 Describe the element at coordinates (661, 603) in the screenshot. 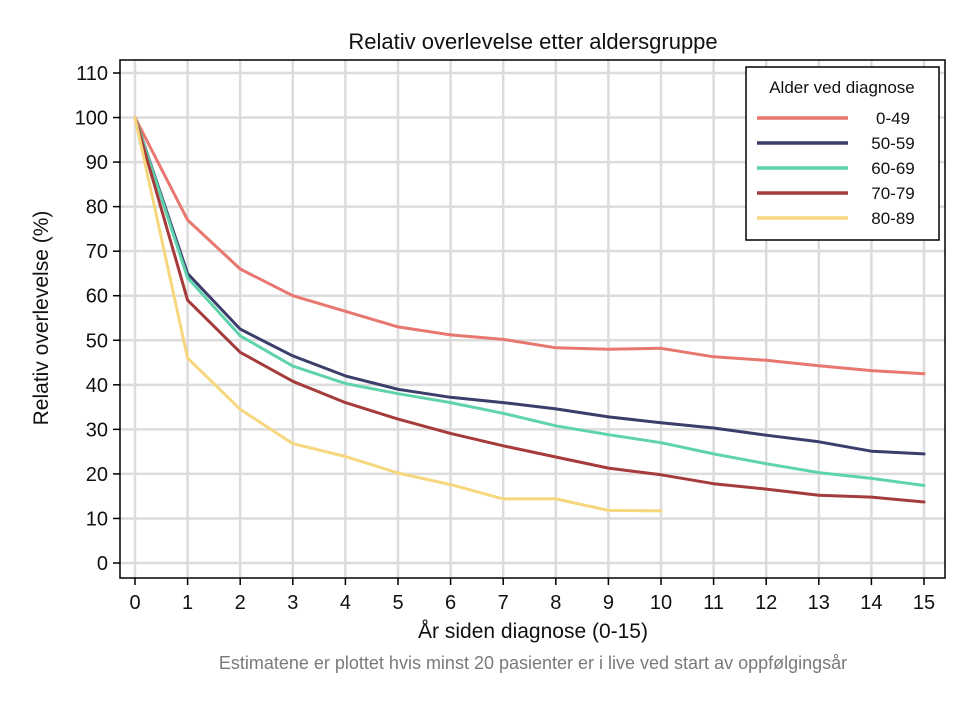

I see `x-tick-label: 10` at that location.